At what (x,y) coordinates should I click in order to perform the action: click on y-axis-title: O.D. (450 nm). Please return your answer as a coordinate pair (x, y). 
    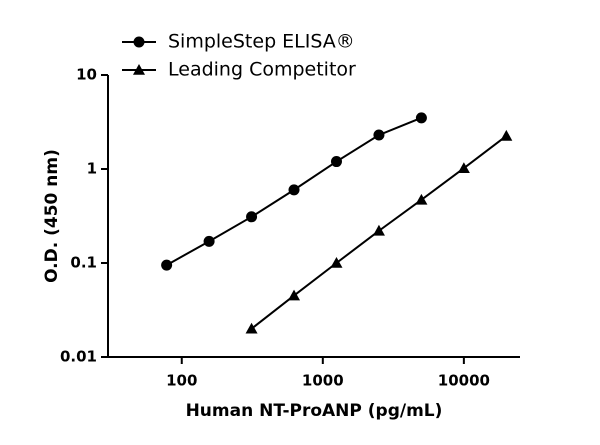
    Looking at the image, I should click on (52, 216).